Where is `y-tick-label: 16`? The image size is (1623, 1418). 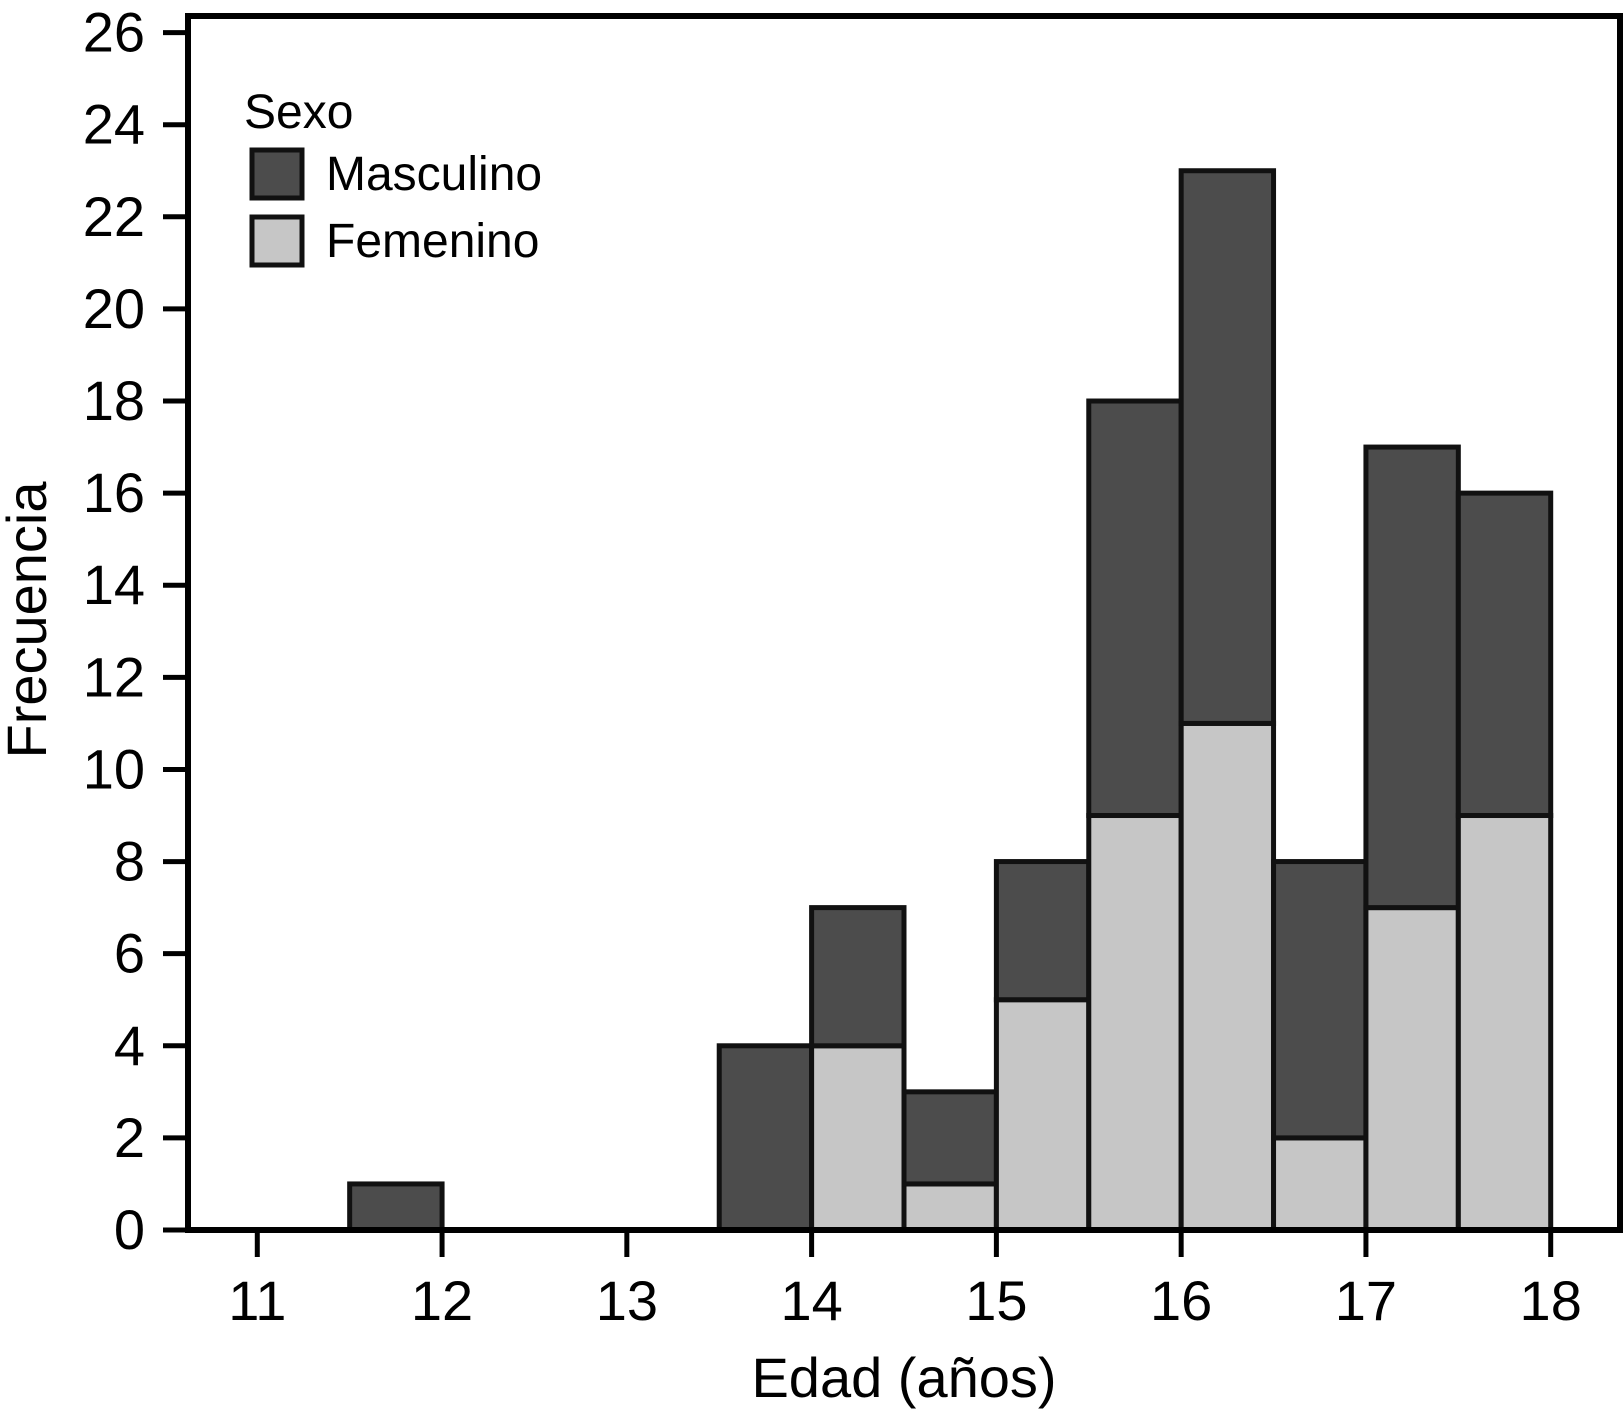
y-tick-label: 16 is located at coordinates (114, 492).